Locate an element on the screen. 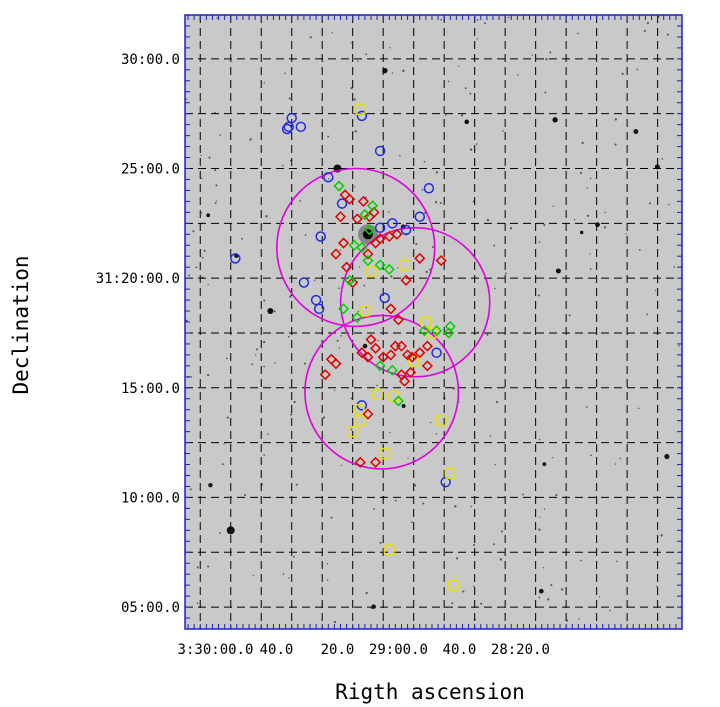  y-tick-label: 05:00.0 is located at coordinates (150, 608).